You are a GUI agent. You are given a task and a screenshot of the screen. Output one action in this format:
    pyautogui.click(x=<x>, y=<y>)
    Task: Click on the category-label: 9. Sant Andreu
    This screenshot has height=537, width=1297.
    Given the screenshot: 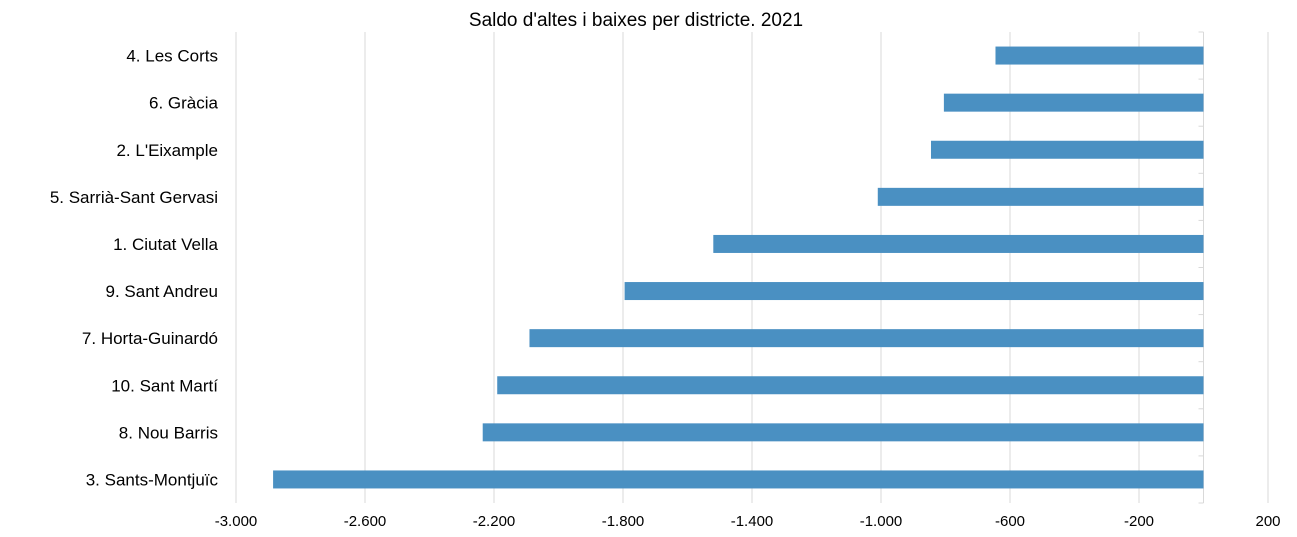 What is the action you would take?
    pyautogui.click(x=162, y=291)
    